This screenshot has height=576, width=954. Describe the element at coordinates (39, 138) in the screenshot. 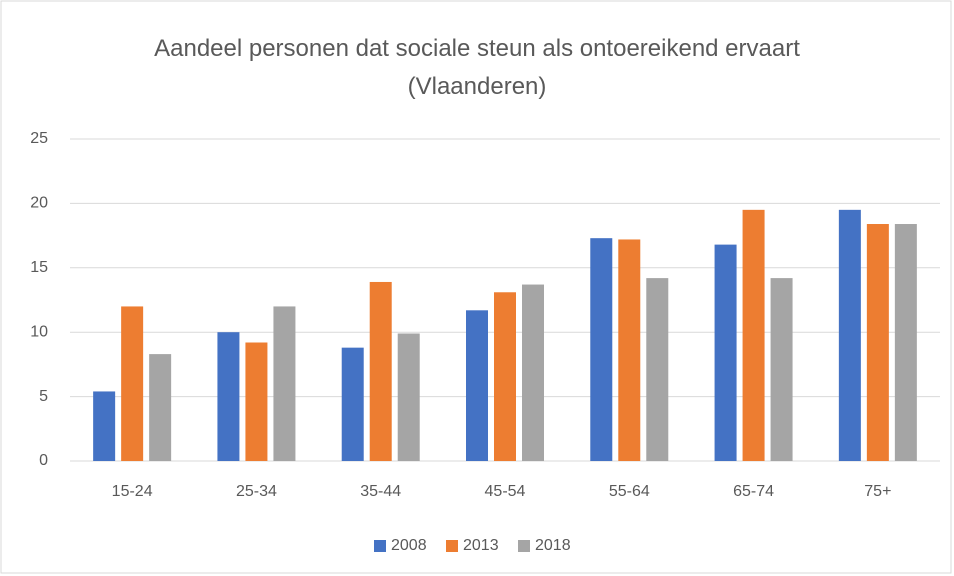

I see `y-tick-label: 25` at that location.